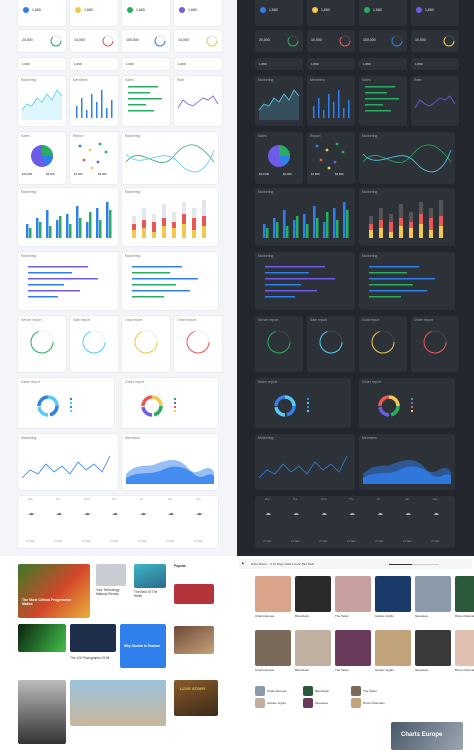  What do you see at coordinates (130, 10) in the screenshot?
I see `stat-icon` at bounding box center [130, 10].